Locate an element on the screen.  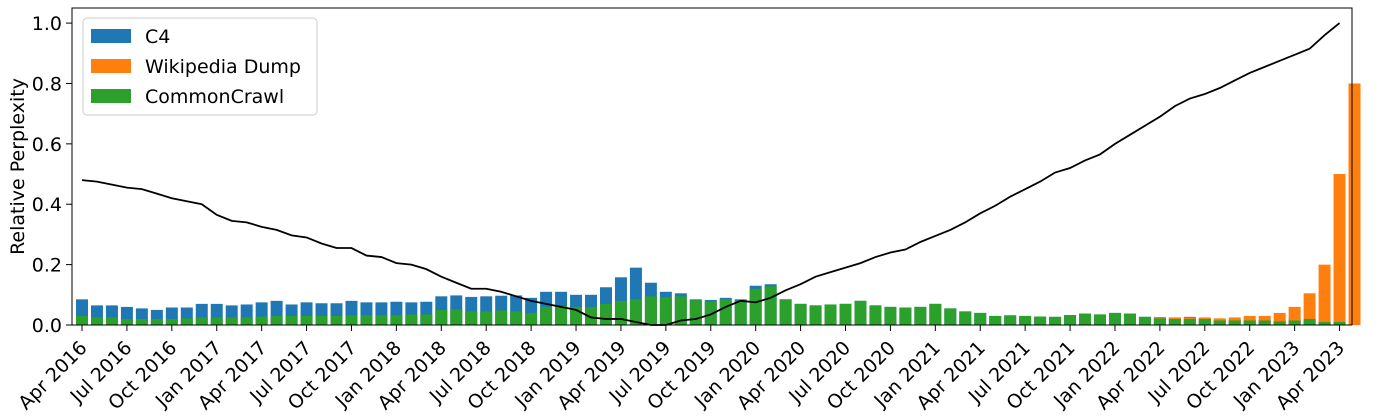
y-tick-label: 0.6 is located at coordinates (47, 145).